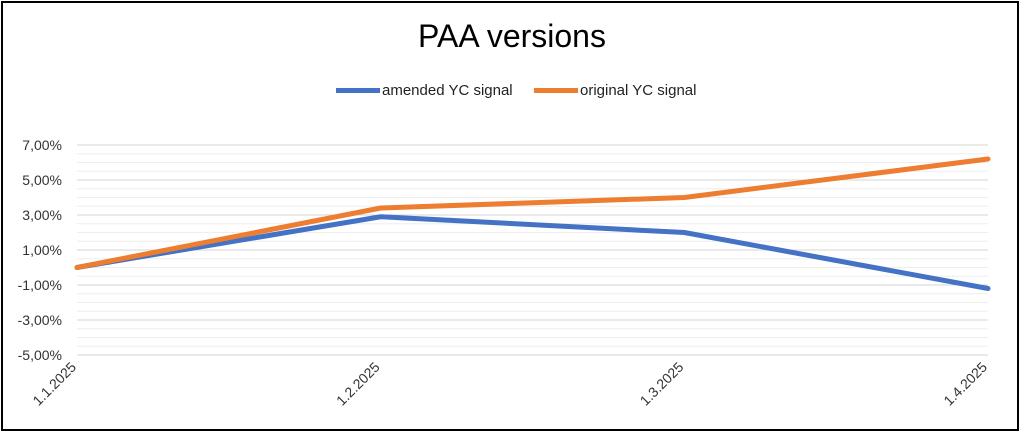 This screenshot has width=1024, height=436. I want to click on y-tick-label: 1,00%, so click(42, 250).